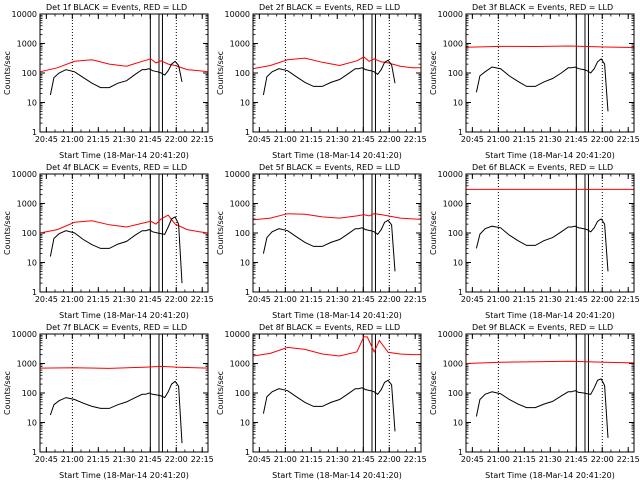 Image resolution: width=640 pixels, height=480 pixels. What do you see at coordinates (116, 167) in the screenshot?
I see `plot-title: Det 4f BLACK = Events, RED = LLD` at bounding box center [116, 167].